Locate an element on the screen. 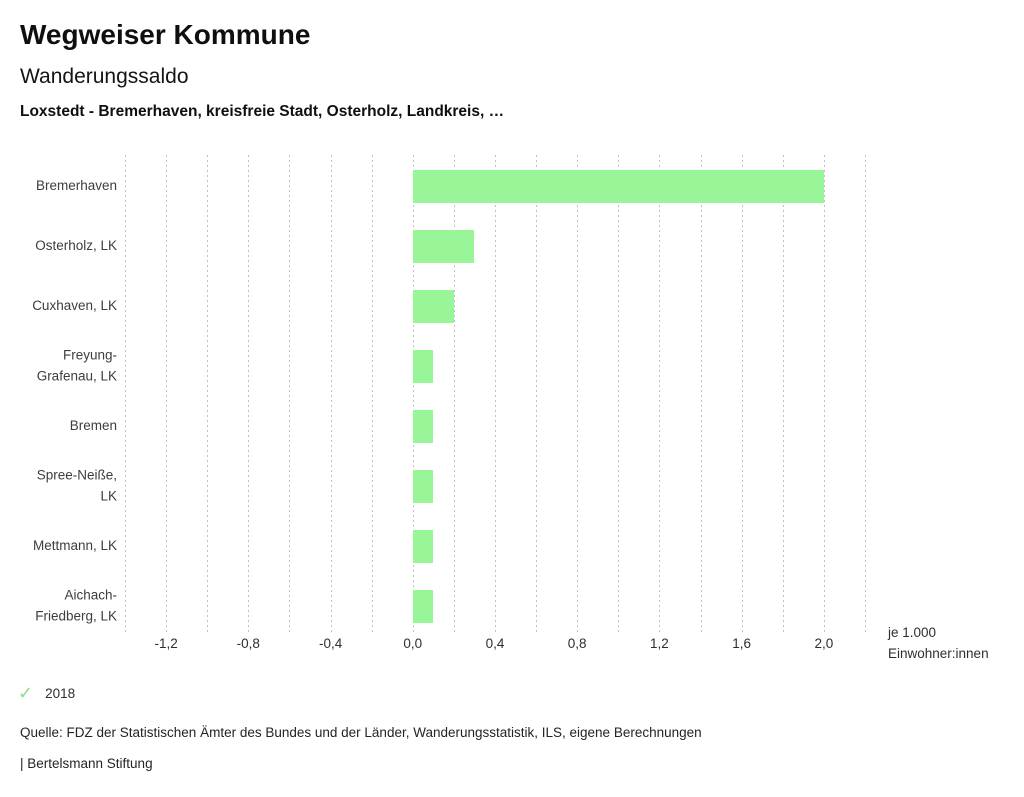  brand-attribution: | Bertelsmann Stiftung is located at coordinates (86, 763).